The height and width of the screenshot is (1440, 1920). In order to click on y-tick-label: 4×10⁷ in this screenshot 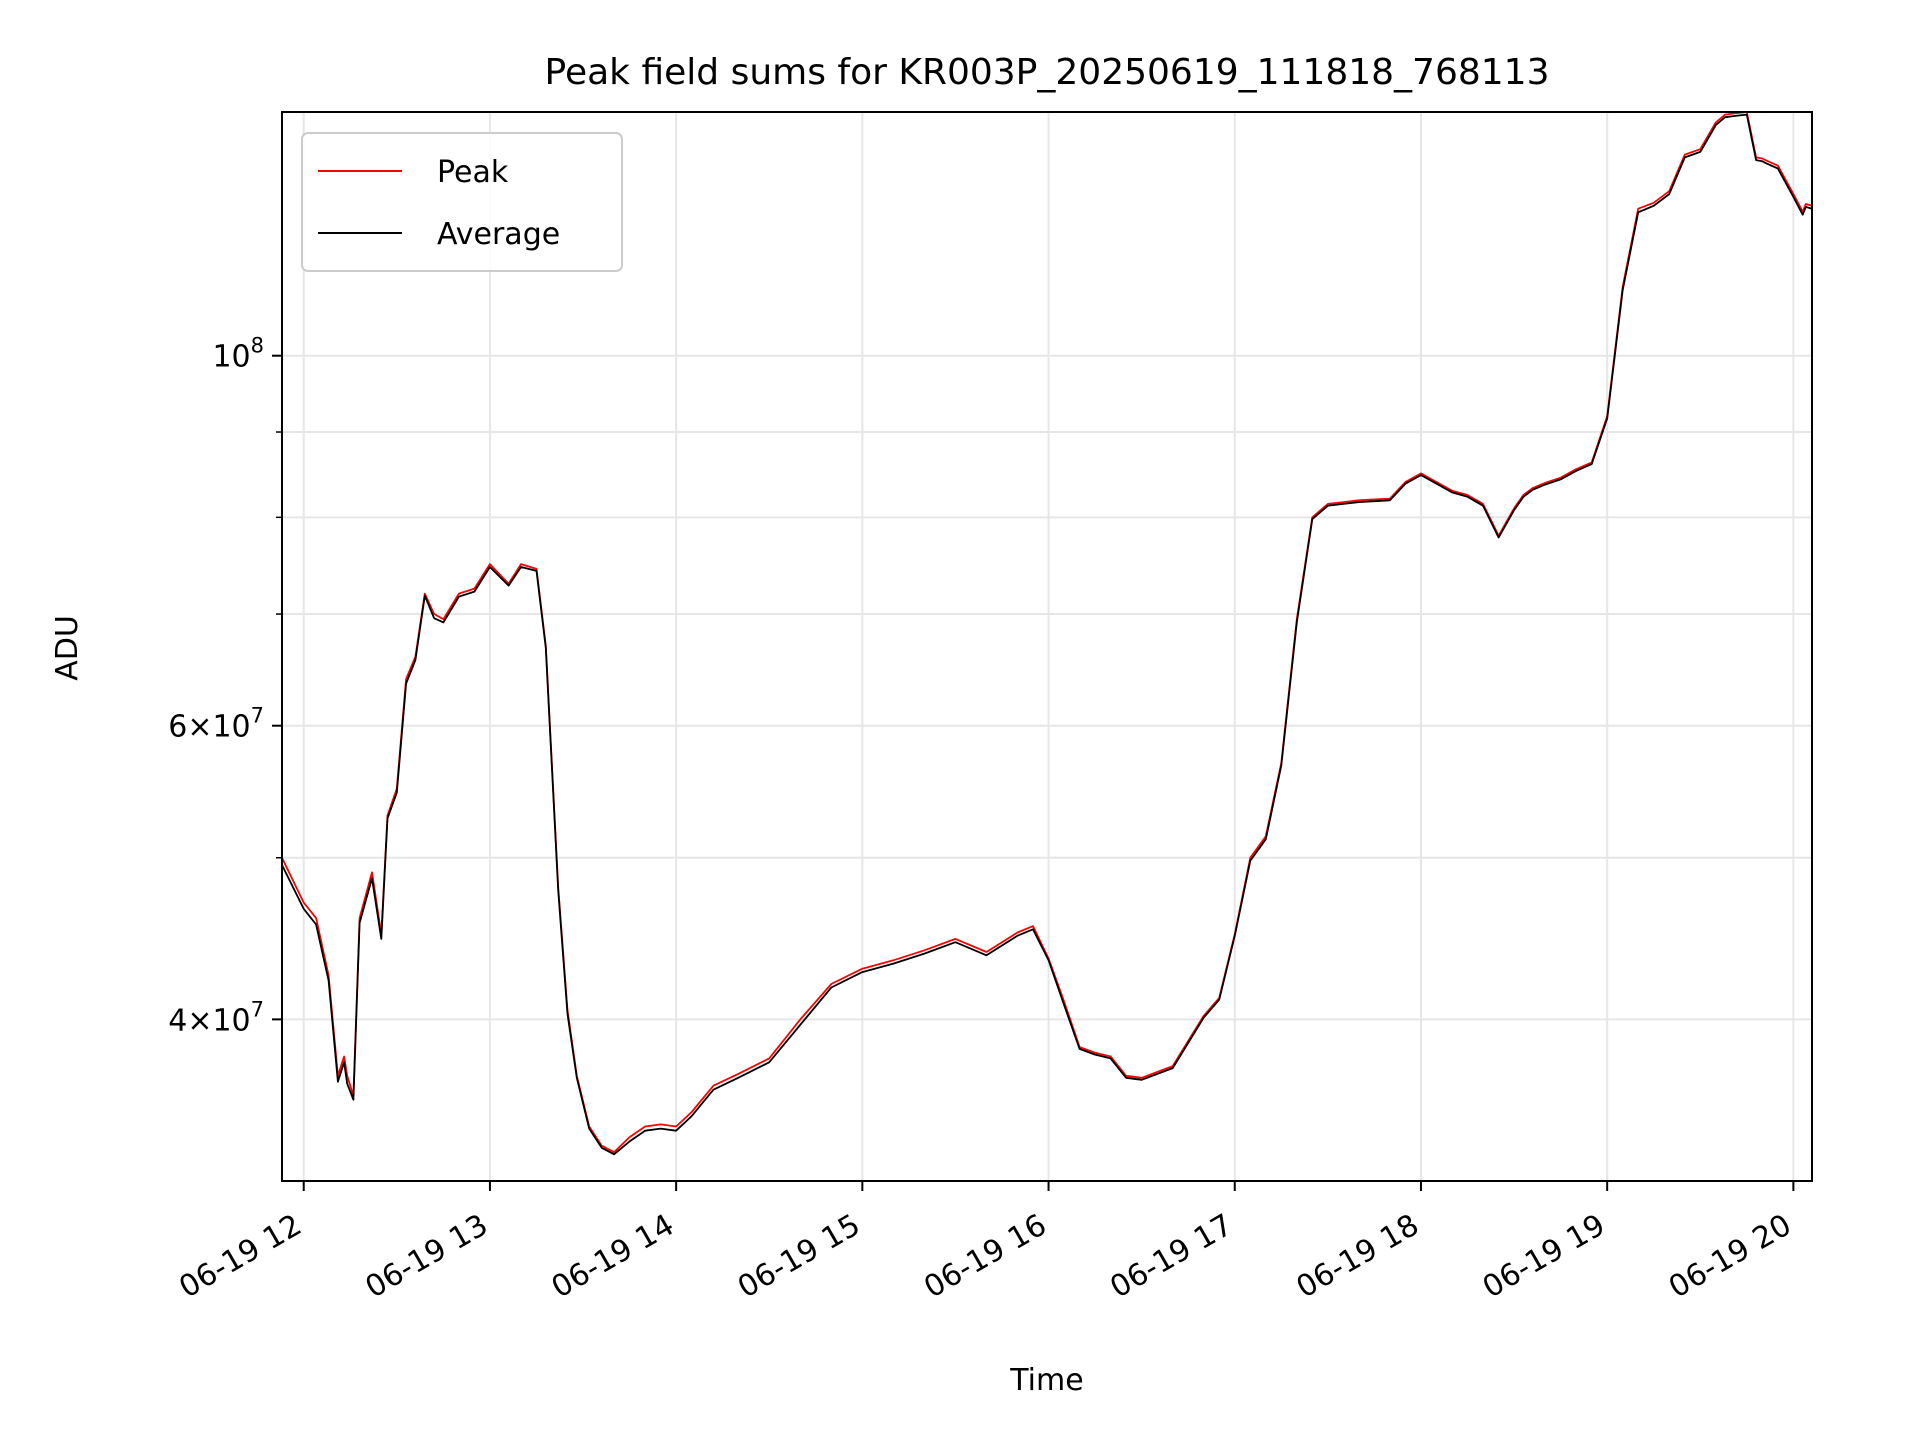, I will do `click(216, 1017)`.